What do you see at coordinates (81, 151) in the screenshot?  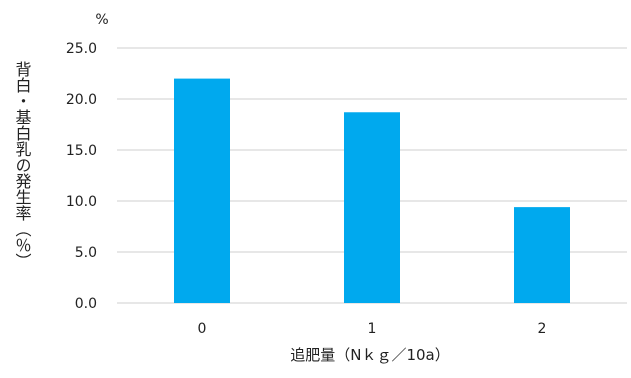 I see `y-tick-label: 15.0` at bounding box center [81, 151].